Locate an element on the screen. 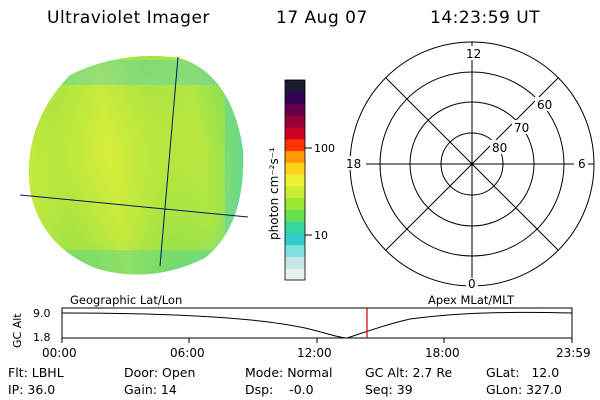  info-mode: Mode: Normal is located at coordinates (289, 372).